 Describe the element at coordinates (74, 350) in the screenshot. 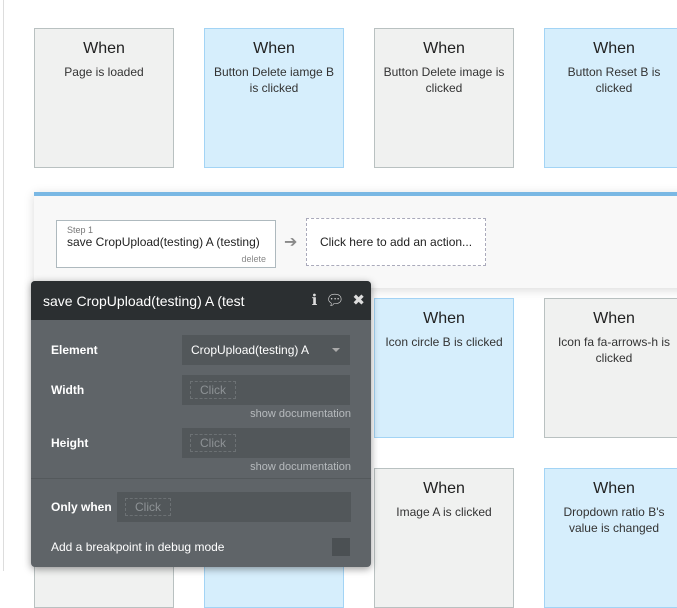

I see `element-label: Element` at that location.